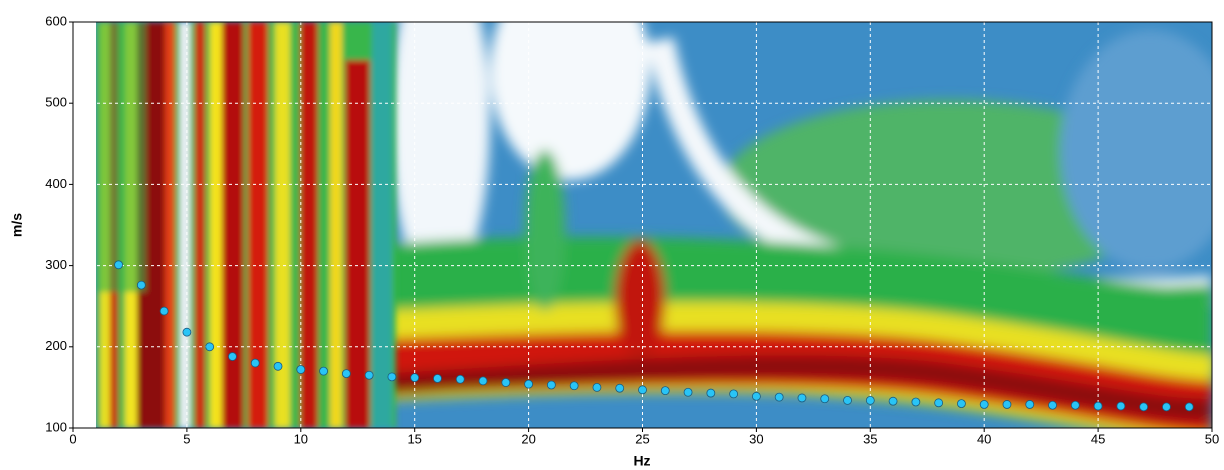 The width and height of the screenshot is (1224, 470). What do you see at coordinates (56, 183) in the screenshot?
I see `y-tick-label: 400` at bounding box center [56, 183].